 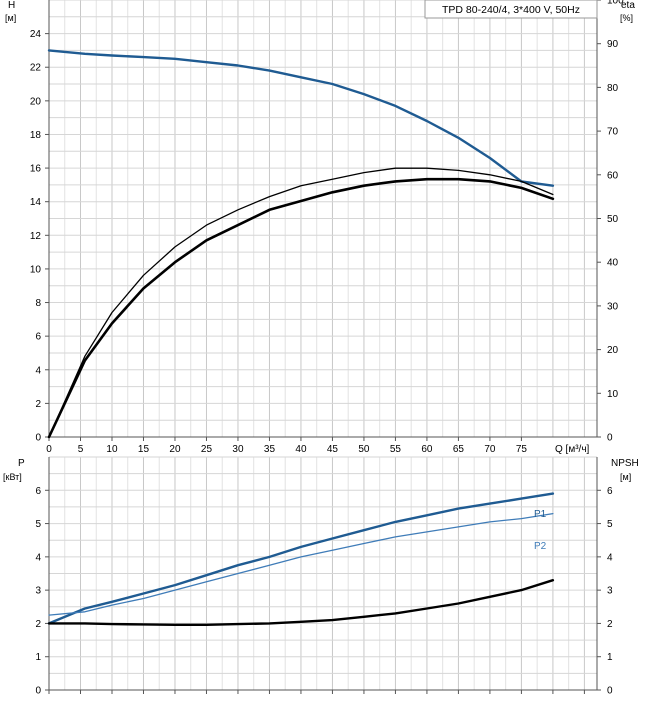 What do you see at coordinates (238, 449) in the screenshot?
I see `top-x-tick-label: 30` at bounding box center [238, 449].